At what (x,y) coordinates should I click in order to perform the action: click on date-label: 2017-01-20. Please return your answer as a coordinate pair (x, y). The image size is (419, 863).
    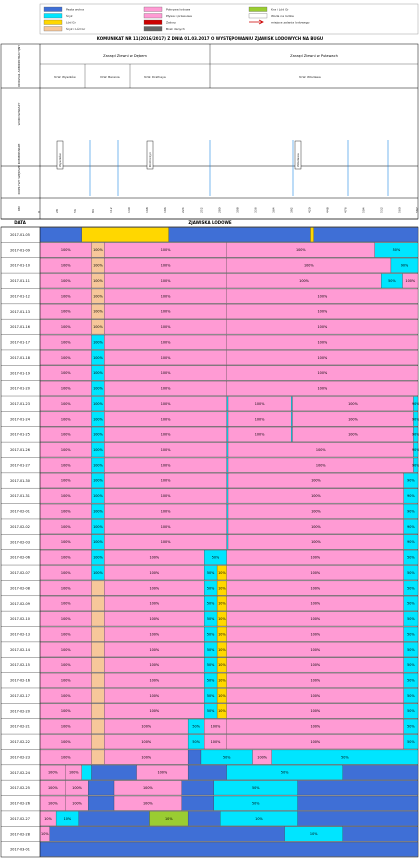
    Looking at the image, I should click on (20, 389).